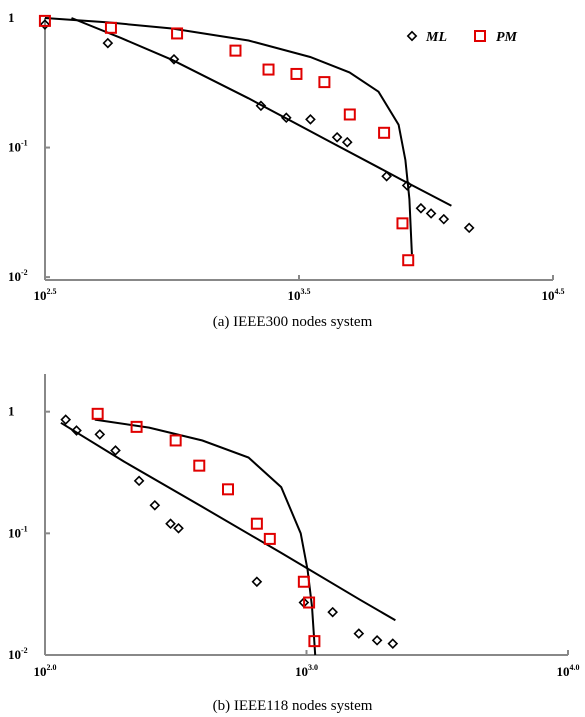 This screenshot has width=585, height=717. I want to click on x-tick-label: 103.0, so click(306, 671).